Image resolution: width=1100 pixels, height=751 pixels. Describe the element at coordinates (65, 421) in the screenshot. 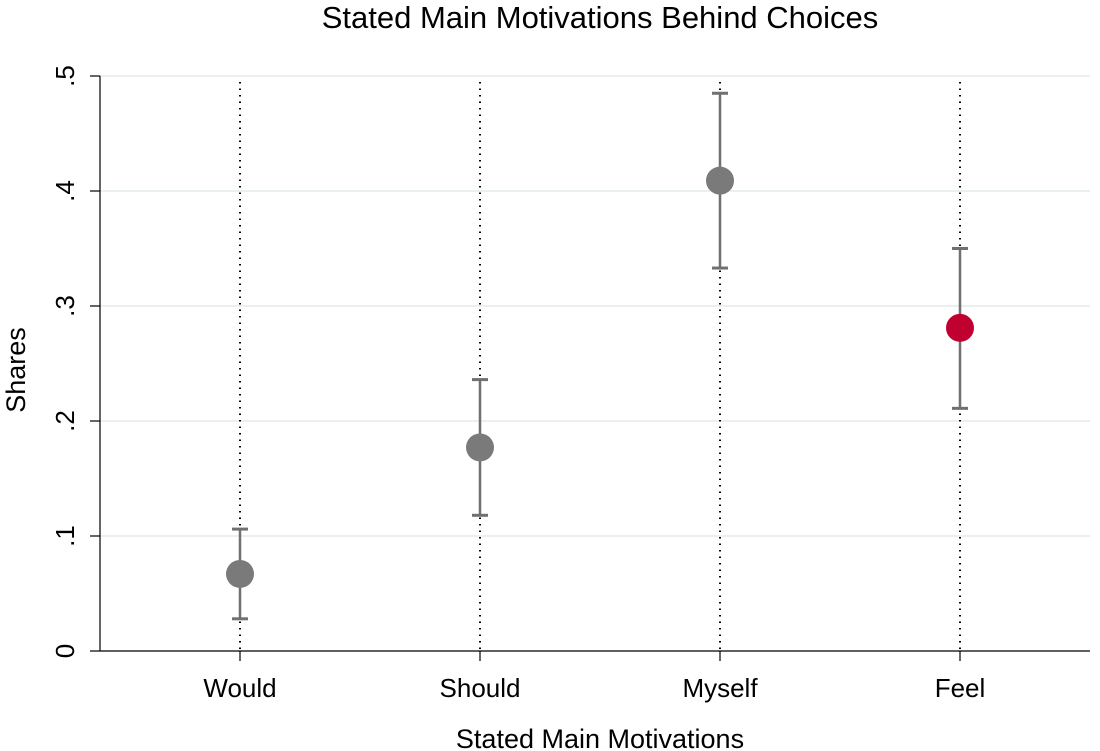

I see `y-tick-label: .2` at that location.